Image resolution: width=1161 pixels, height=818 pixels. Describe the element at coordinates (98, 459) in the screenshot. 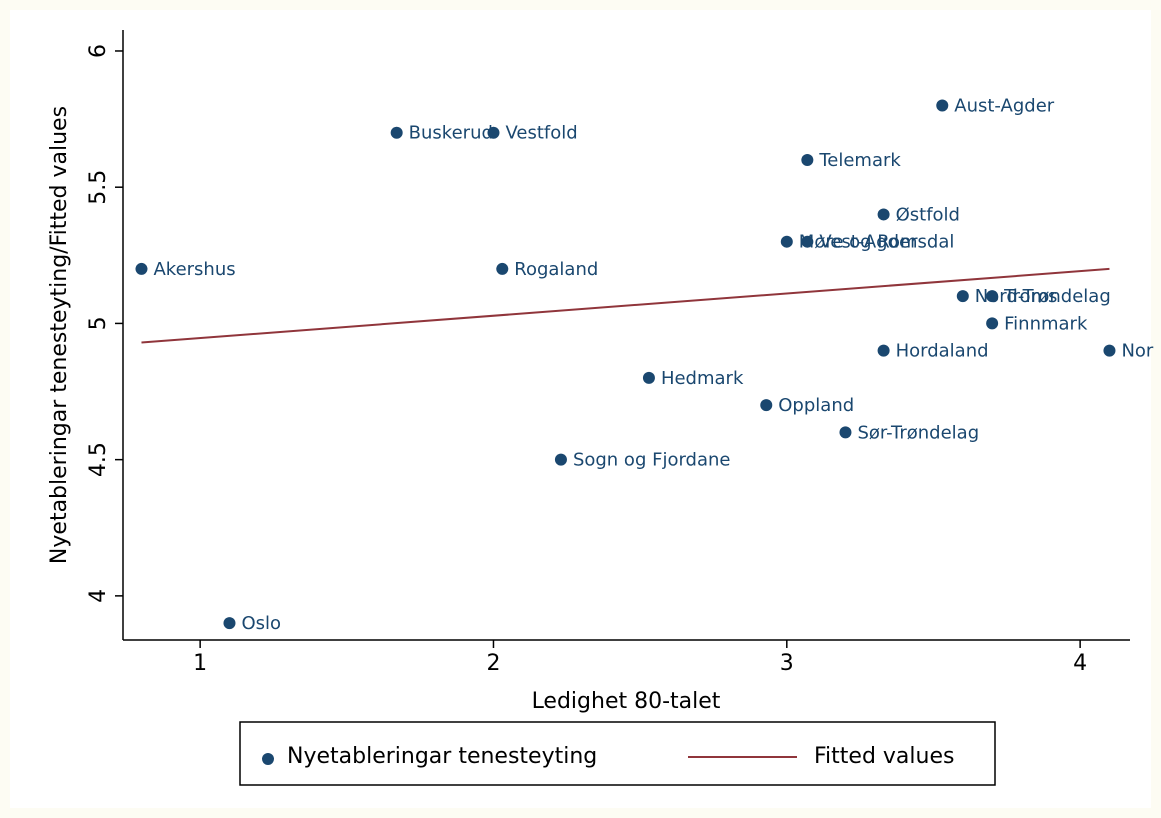

I see `y-tick-label: 4.5` at that location.